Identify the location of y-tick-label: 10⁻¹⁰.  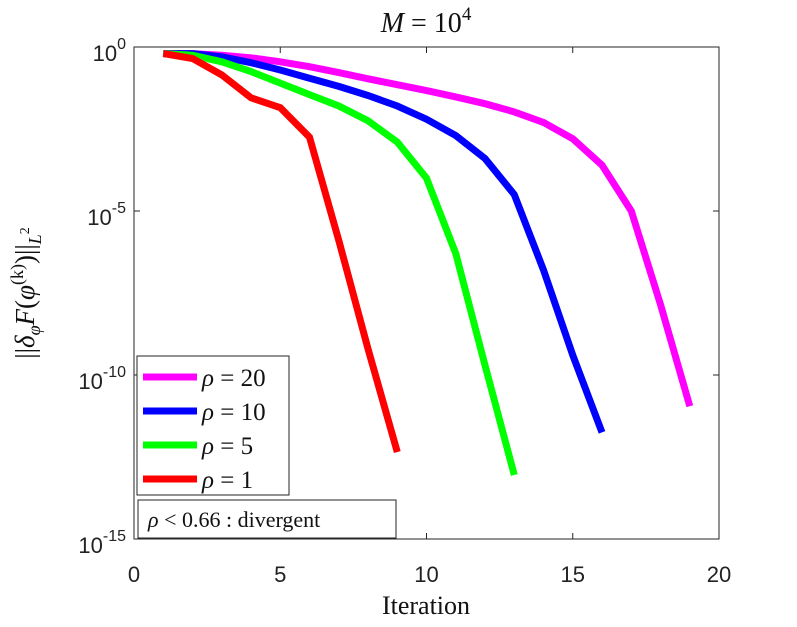
(102, 379).